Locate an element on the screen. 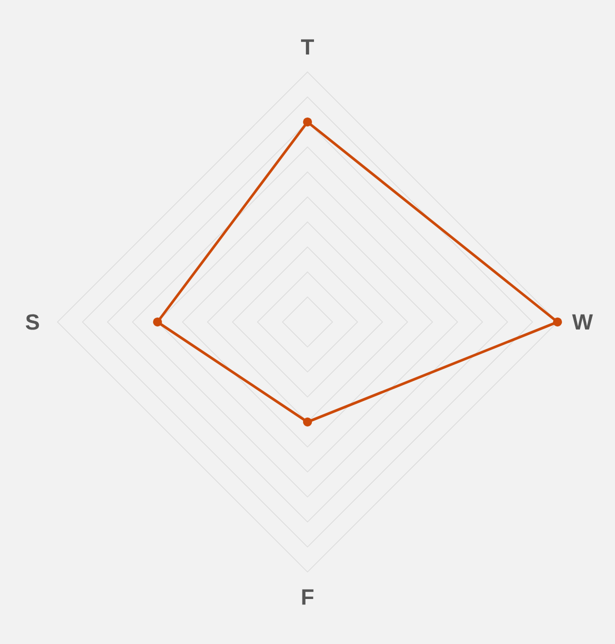 The image size is (615, 644). spoke-label: F is located at coordinates (308, 597).